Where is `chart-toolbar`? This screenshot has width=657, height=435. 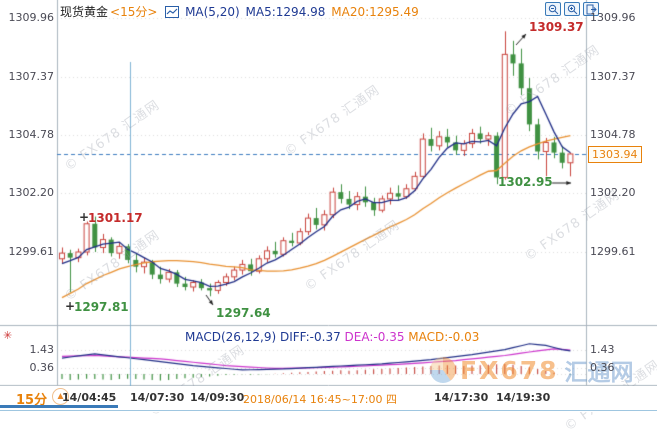
chart-toolbar is located at coordinates (572, 9).